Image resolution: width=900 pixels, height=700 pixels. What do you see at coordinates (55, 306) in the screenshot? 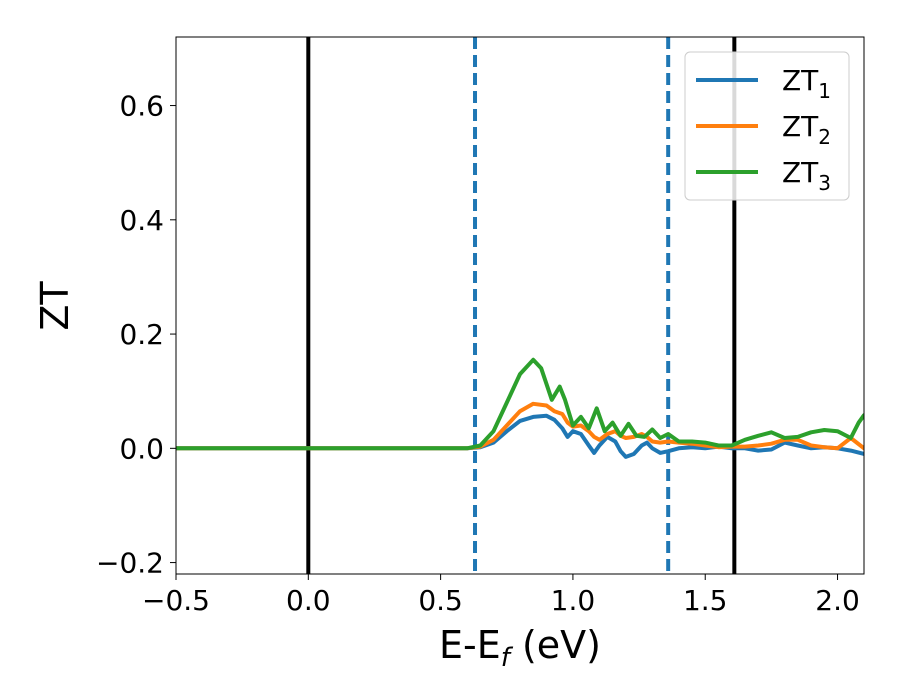
I see `y-axis-label: ZT` at bounding box center [55, 306].